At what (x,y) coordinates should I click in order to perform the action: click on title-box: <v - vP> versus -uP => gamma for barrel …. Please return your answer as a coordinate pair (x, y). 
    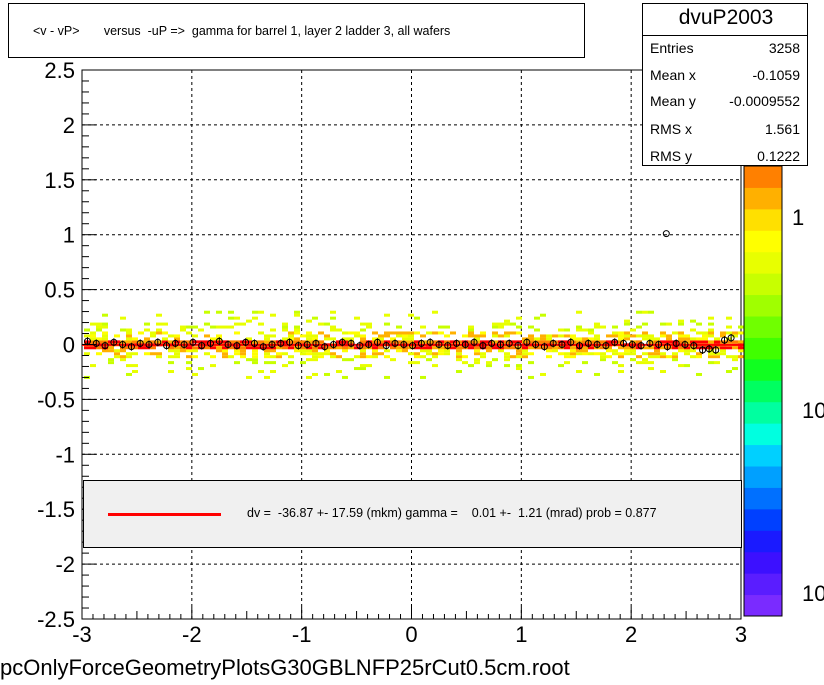
    Looking at the image, I should click on (296, 30).